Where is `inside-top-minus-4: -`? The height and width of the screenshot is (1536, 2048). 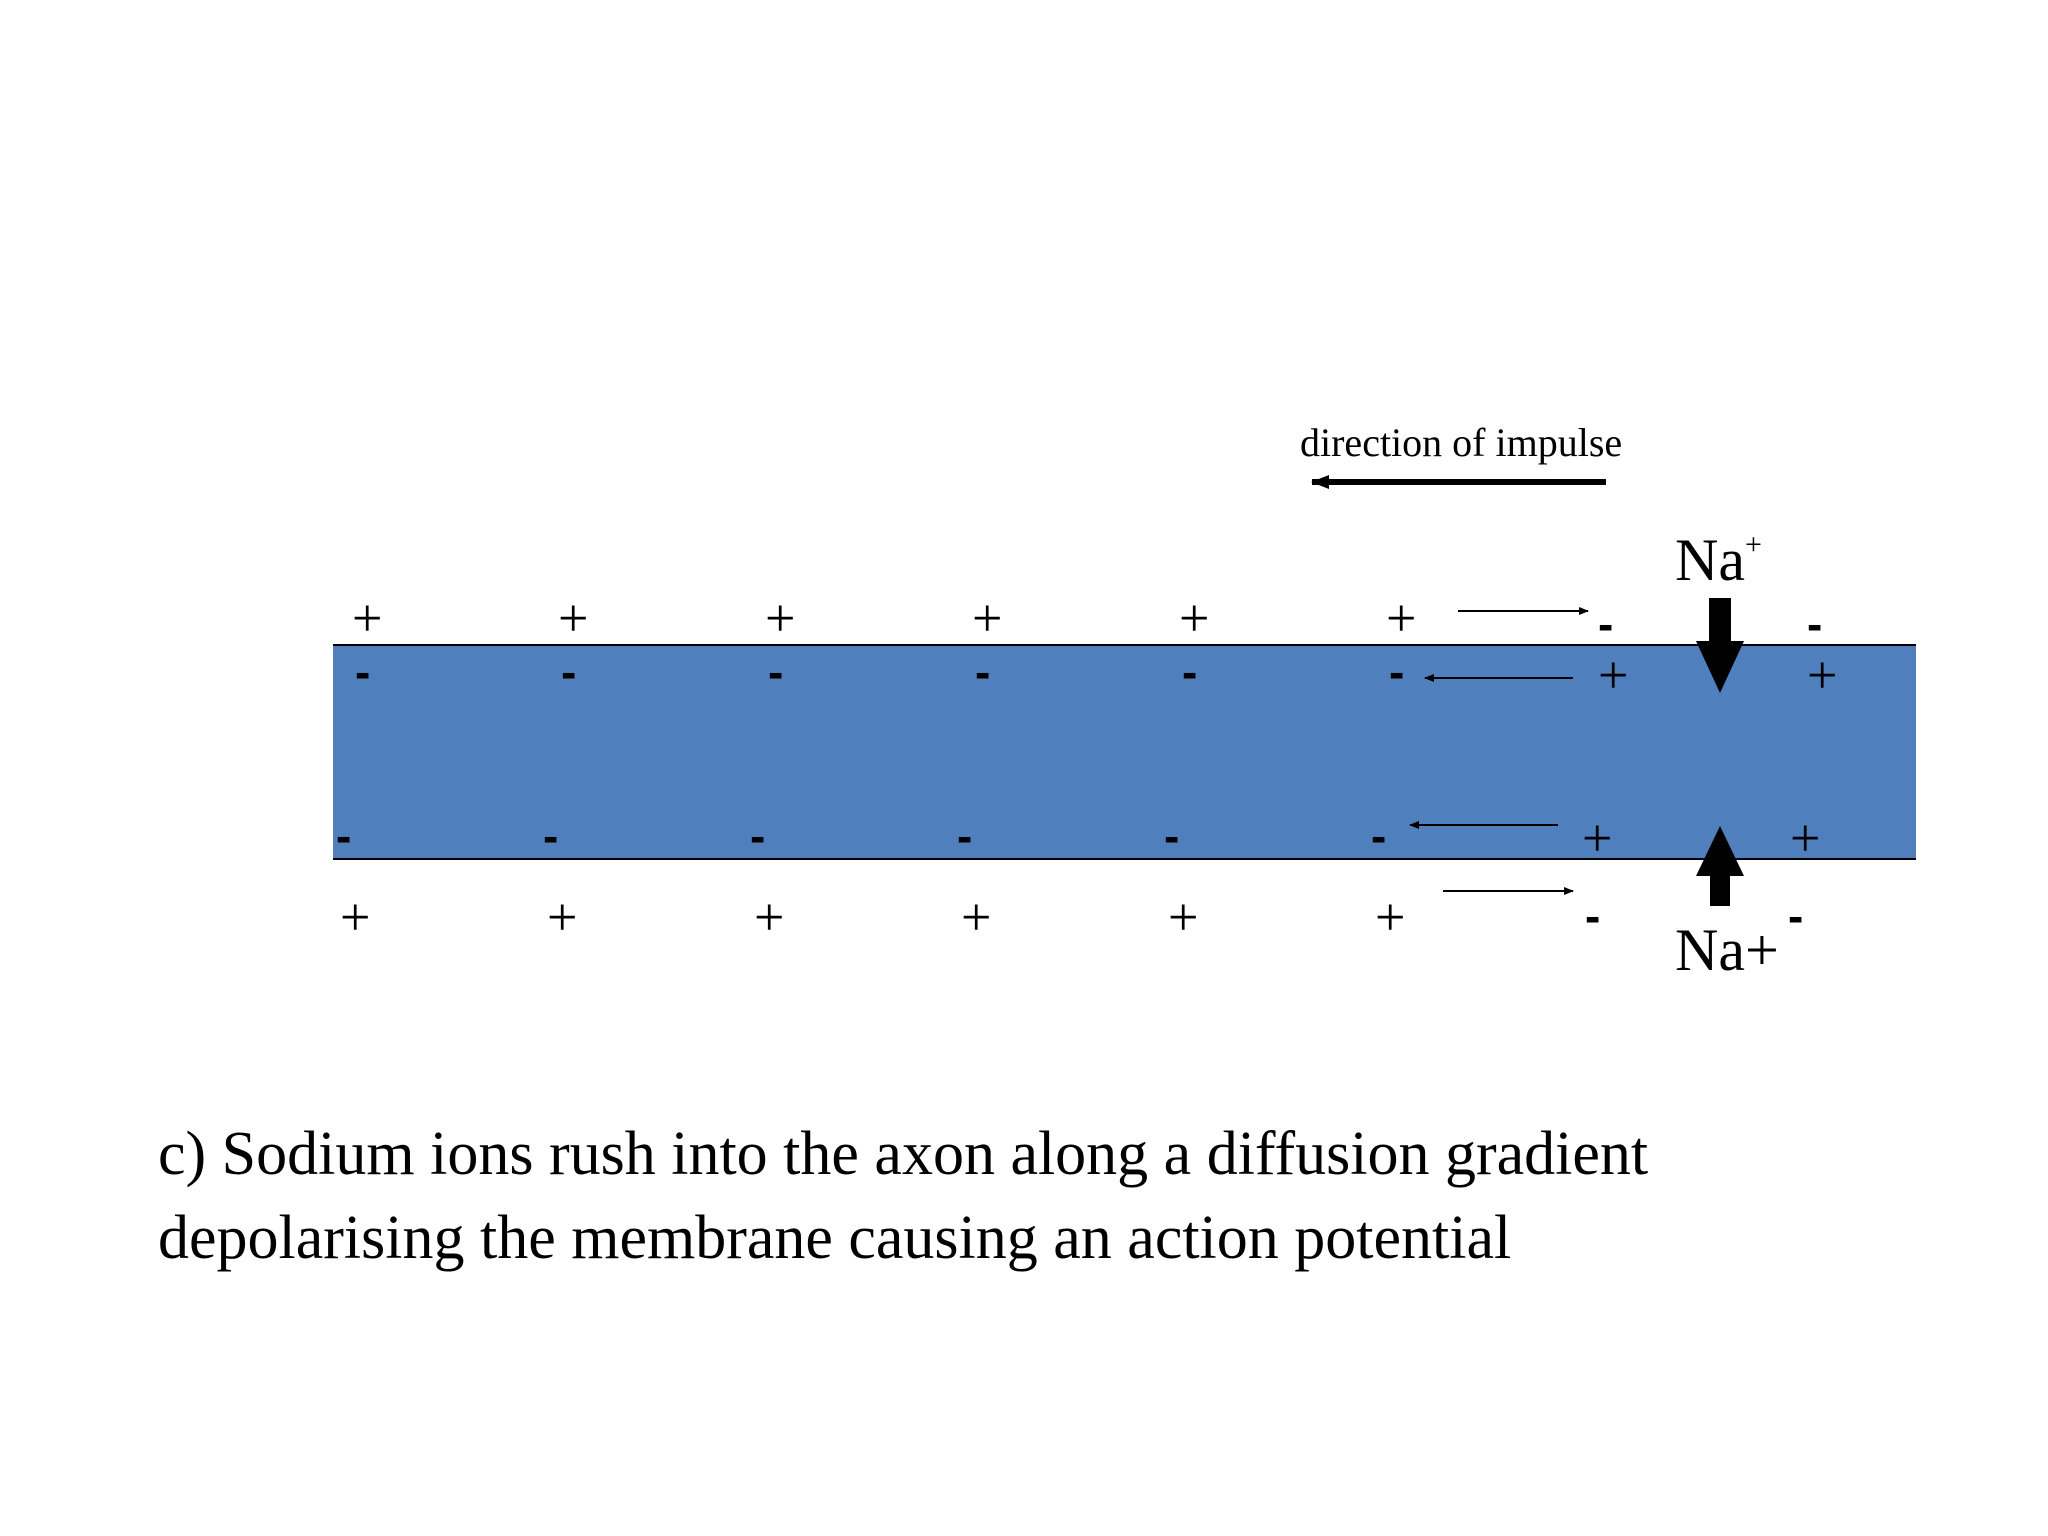 inside-top-minus-4: - is located at coordinates (982, 672).